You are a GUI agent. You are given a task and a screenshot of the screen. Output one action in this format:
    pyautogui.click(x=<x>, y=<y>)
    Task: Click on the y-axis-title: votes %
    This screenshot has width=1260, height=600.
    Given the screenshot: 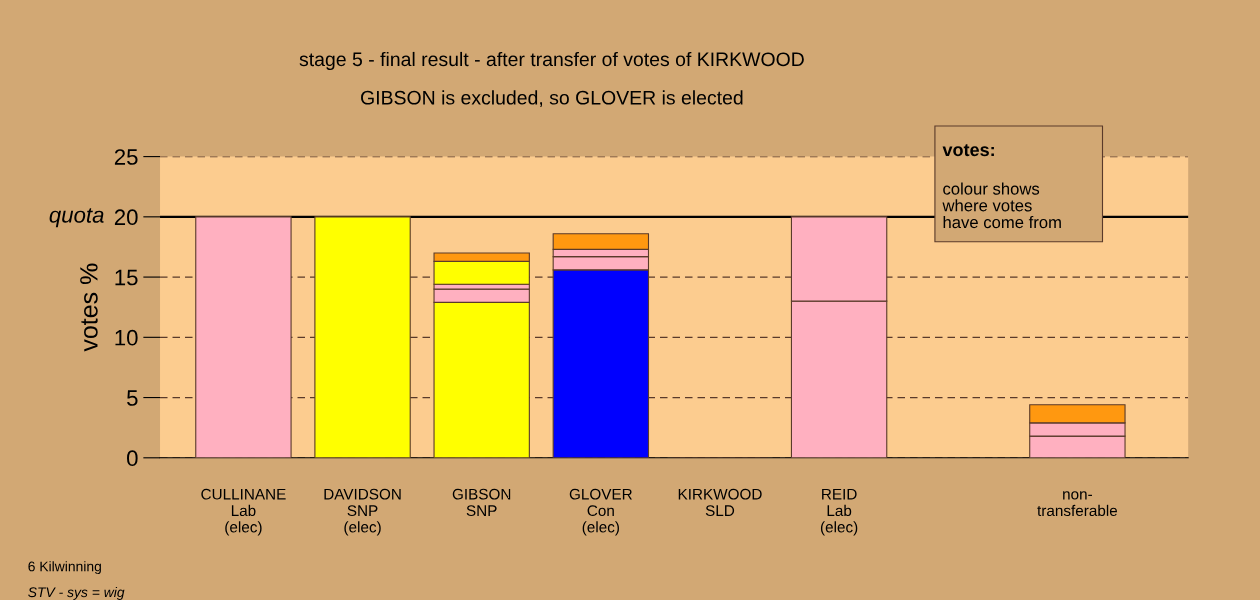 What is the action you would take?
    pyautogui.click(x=89, y=307)
    